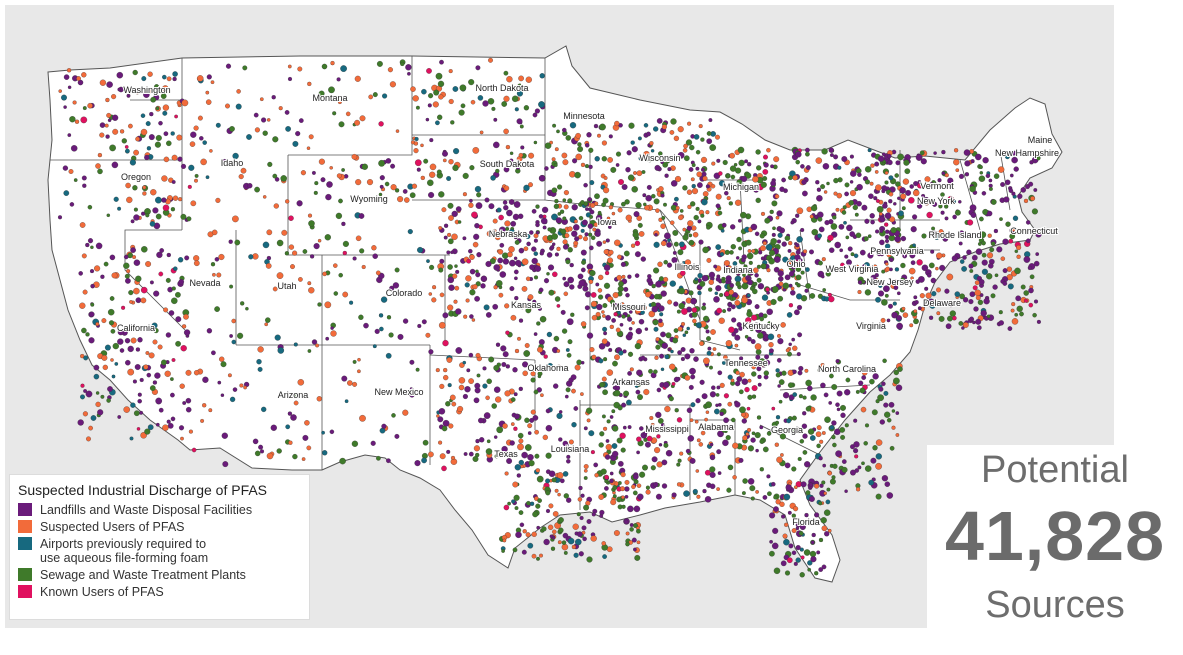 The width and height of the screenshot is (1183, 655). What do you see at coordinates (937, 186) in the screenshot?
I see `state-label-vermont: Vermont` at bounding box center [937, 186].